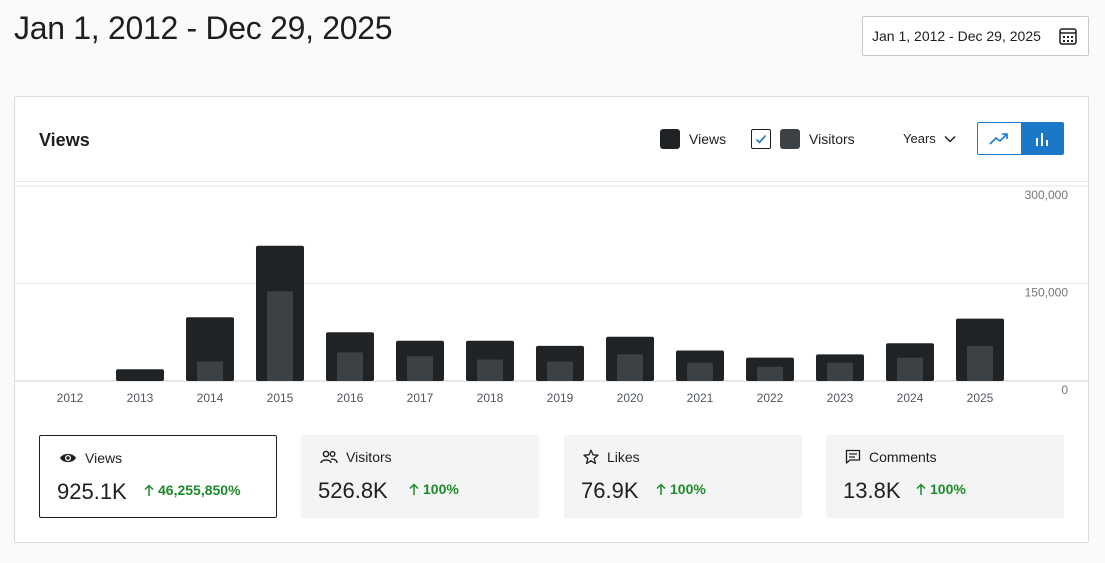  I want to click on bar-chart-button, so click(1041, 138).